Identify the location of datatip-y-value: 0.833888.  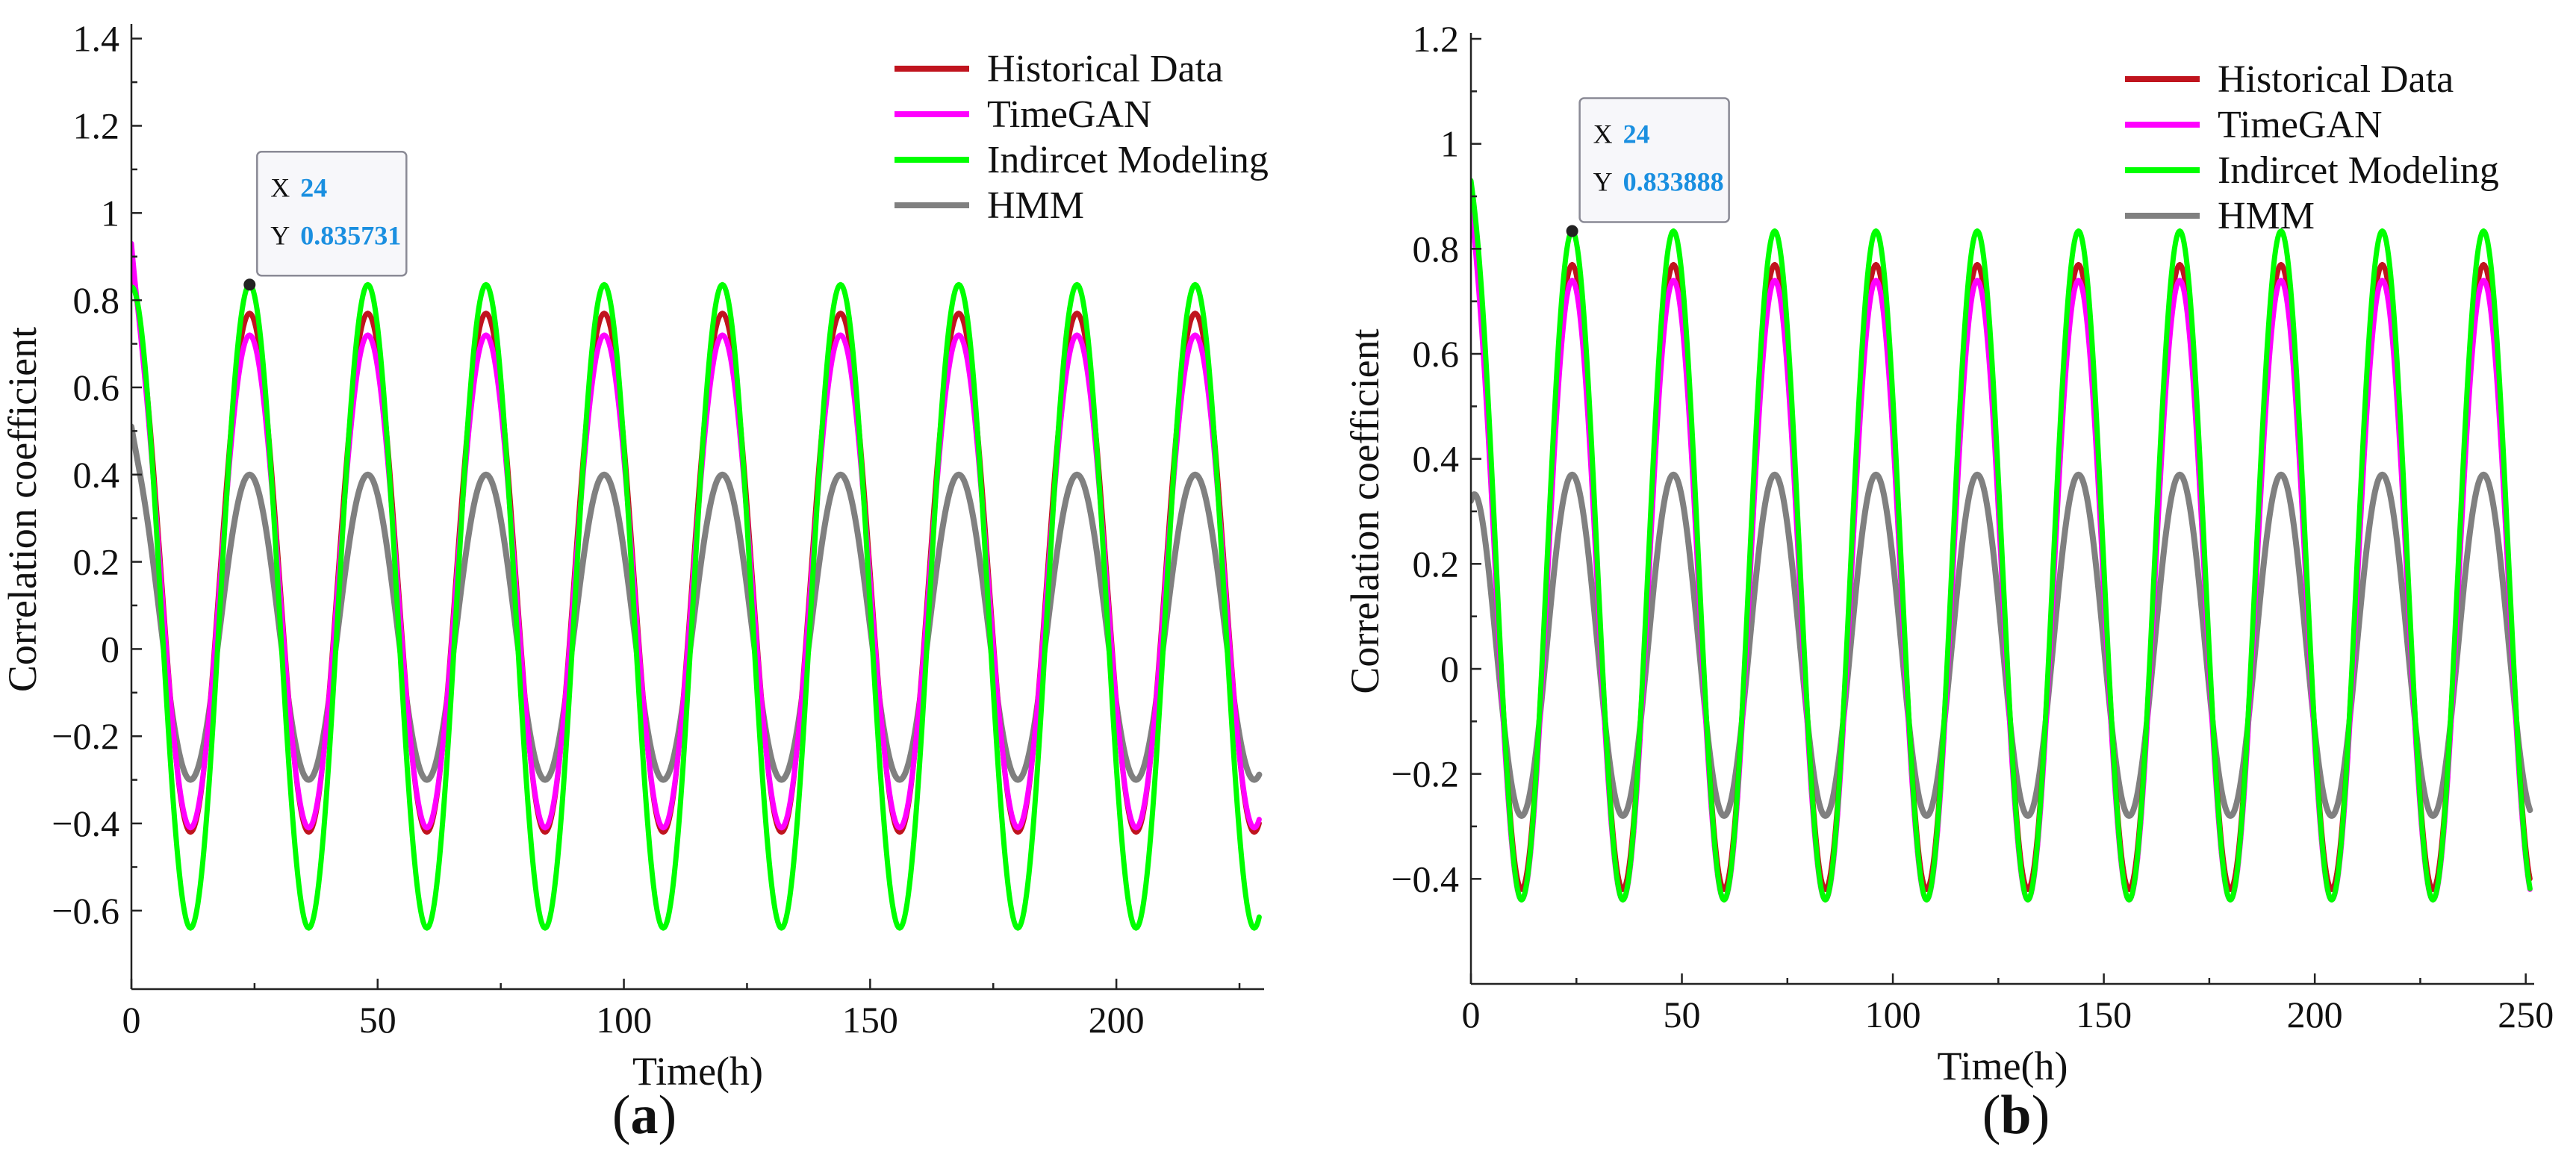
(1673, 181).